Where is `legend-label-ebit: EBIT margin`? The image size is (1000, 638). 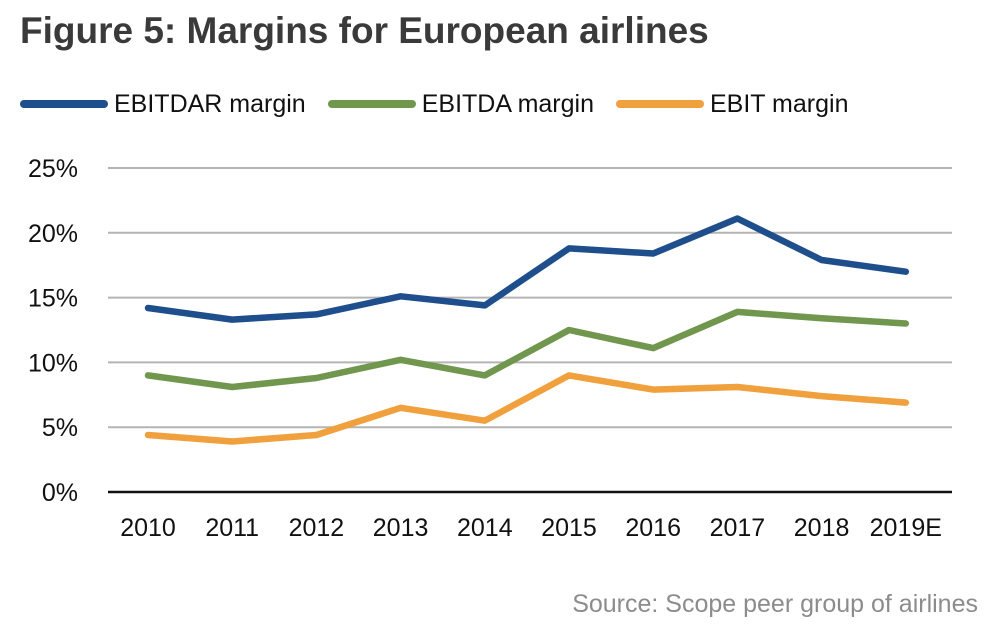 legend-label-ebit: EBIT margin is located at coordinates (779, 103).